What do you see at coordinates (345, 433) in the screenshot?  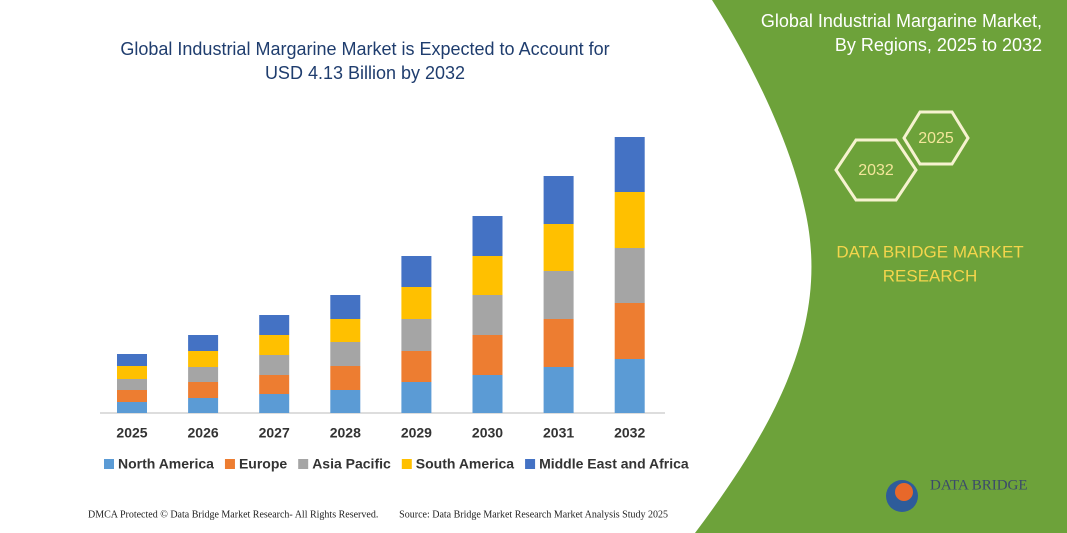 I see `x-tick-label: 2028` at bounding box center [345, 433].